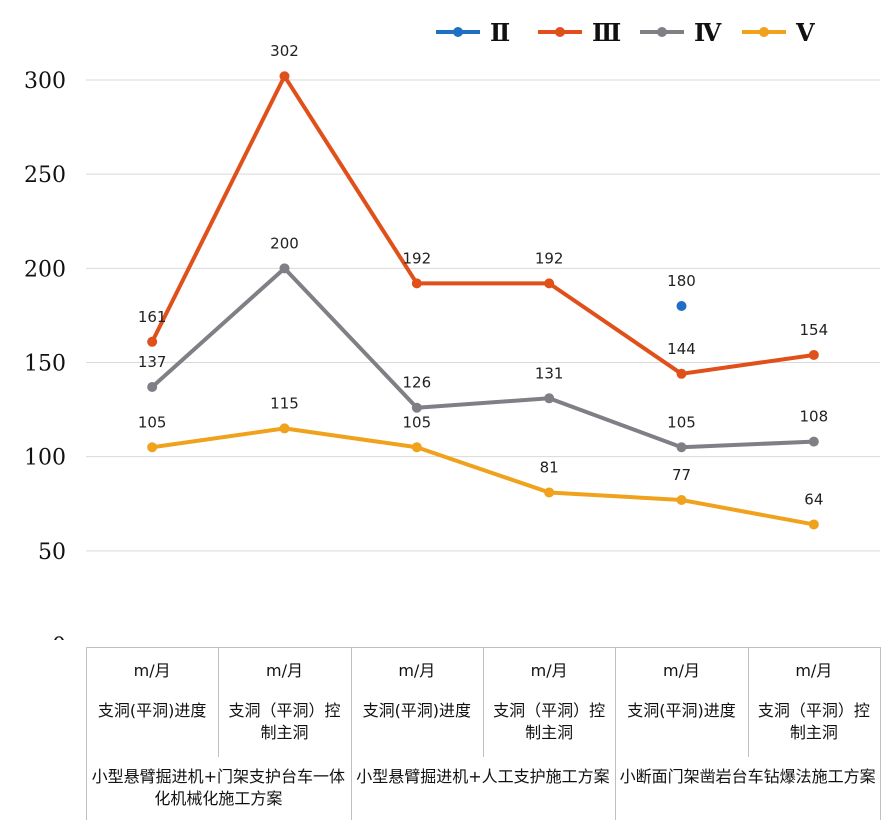 The image size is (895, 826). Describe the element at coordinates (483, 776) in the screenshot. I see `group-label: 小型悬臂掘进机+人工支护施工方案` at that location.